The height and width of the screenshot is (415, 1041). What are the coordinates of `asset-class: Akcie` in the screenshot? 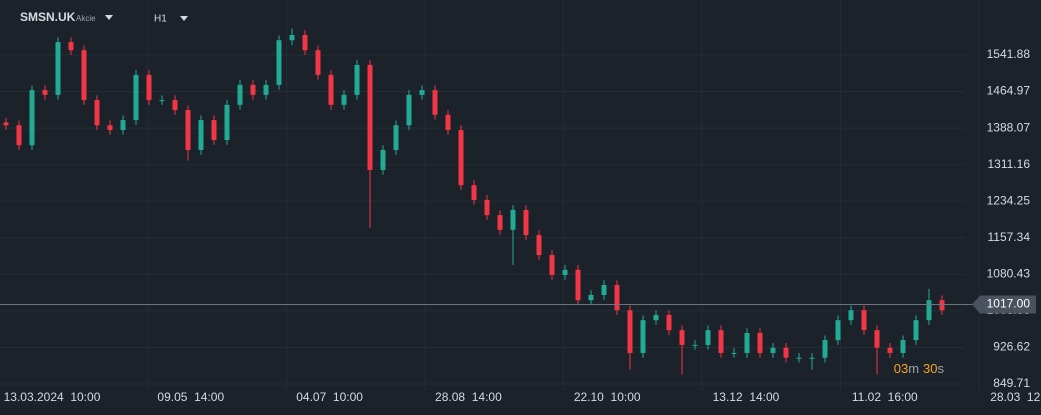 It's located at (86, 18).